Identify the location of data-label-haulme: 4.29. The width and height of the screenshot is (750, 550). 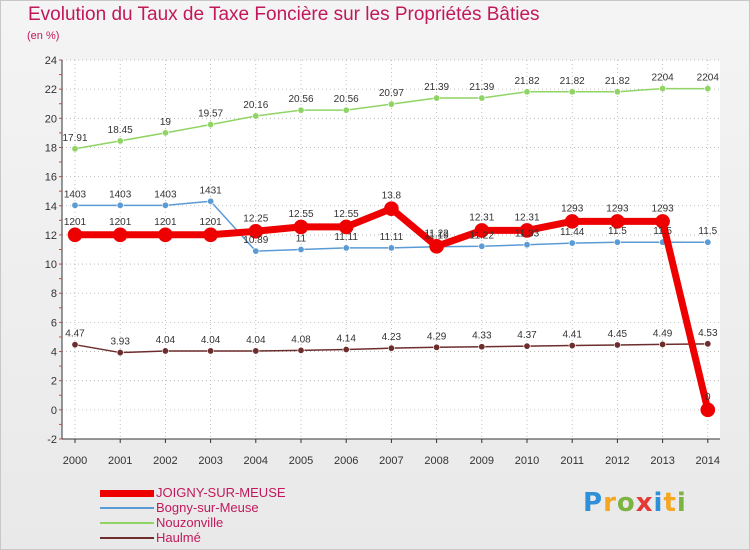
(437, 336).